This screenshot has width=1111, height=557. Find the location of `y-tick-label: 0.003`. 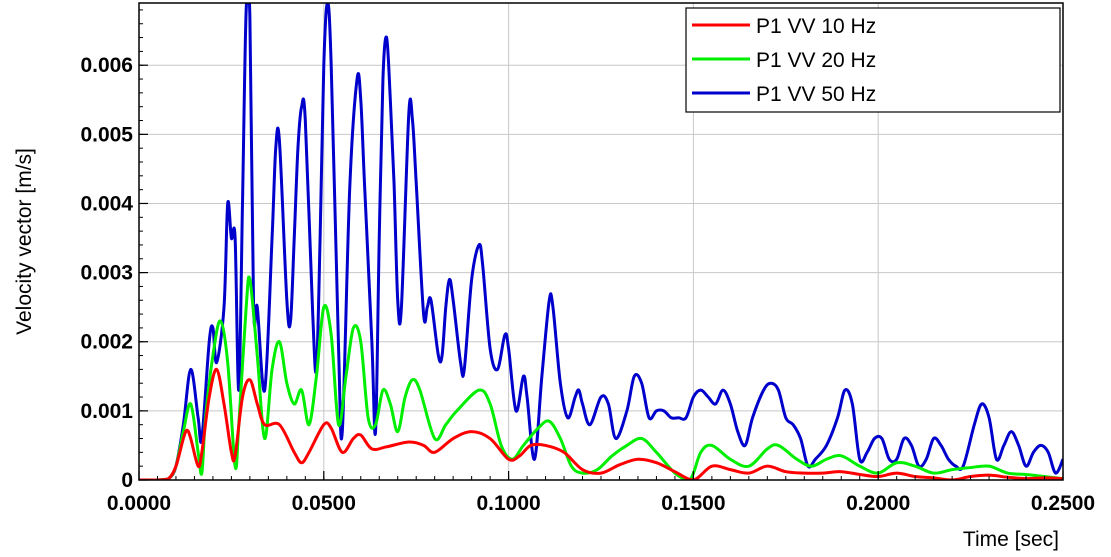

y-tick-label: 0.003 is located at coordinates (106, 273).